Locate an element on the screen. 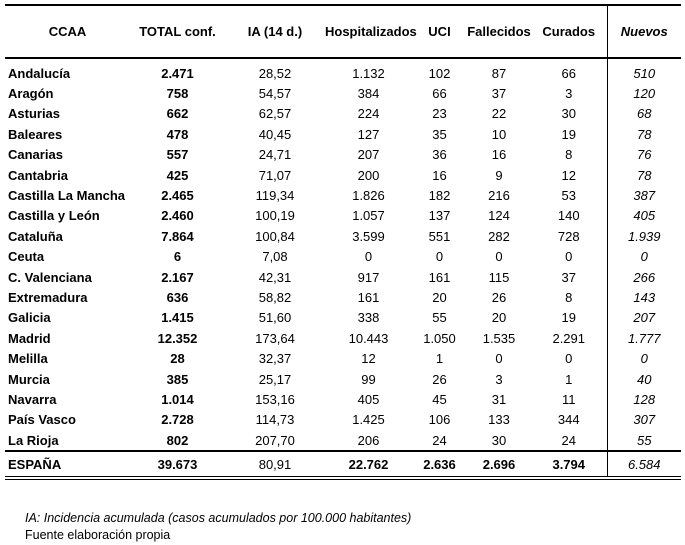 This screenshot has width=685, height=545. curados-cell: 24 is located at coordinates (568, 440).